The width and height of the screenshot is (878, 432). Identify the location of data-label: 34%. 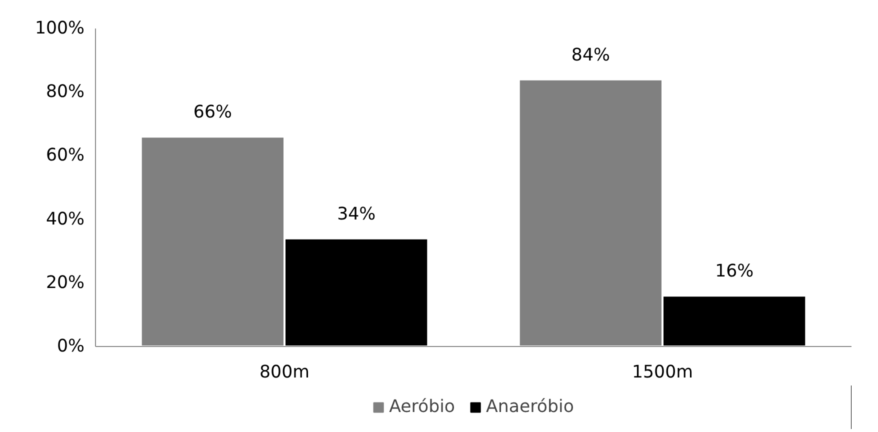
(356, 214).